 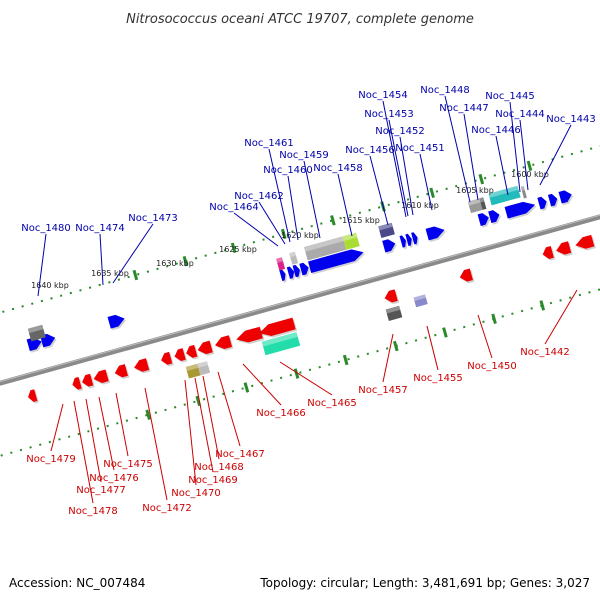 What do you see at coordinates (383, 95) in the screenshot?
I see `forward-gene-label: Noc_1454` at bounding box center [383, 95].